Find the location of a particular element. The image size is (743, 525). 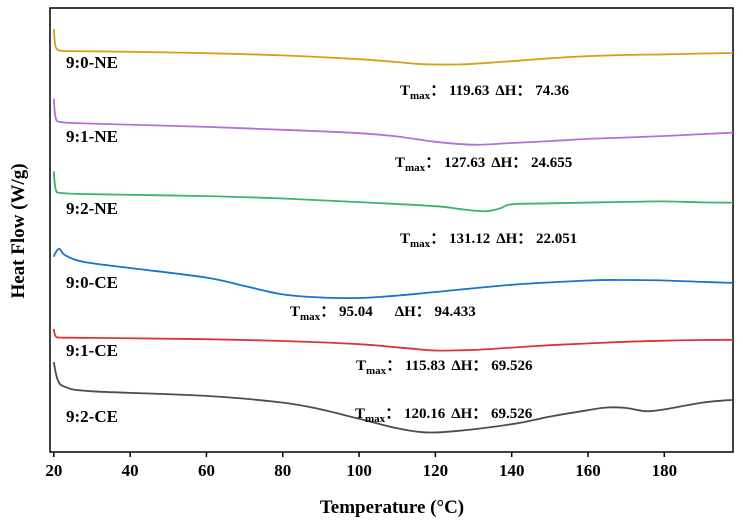

series-line-9-0-ce is located at coordinates (393, 273).